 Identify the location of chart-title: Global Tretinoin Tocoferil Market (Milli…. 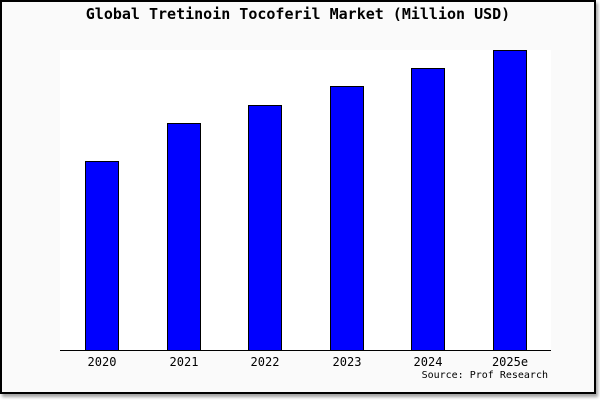
(298, 14).